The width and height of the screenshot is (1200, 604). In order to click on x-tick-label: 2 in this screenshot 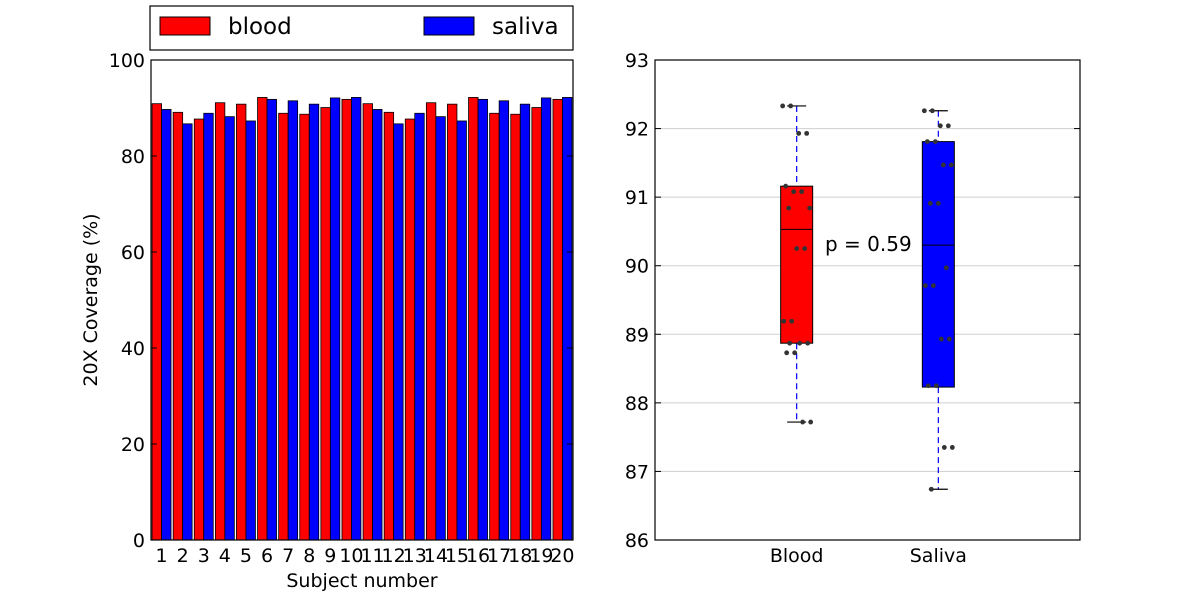, I will do `click(183, 556)`.